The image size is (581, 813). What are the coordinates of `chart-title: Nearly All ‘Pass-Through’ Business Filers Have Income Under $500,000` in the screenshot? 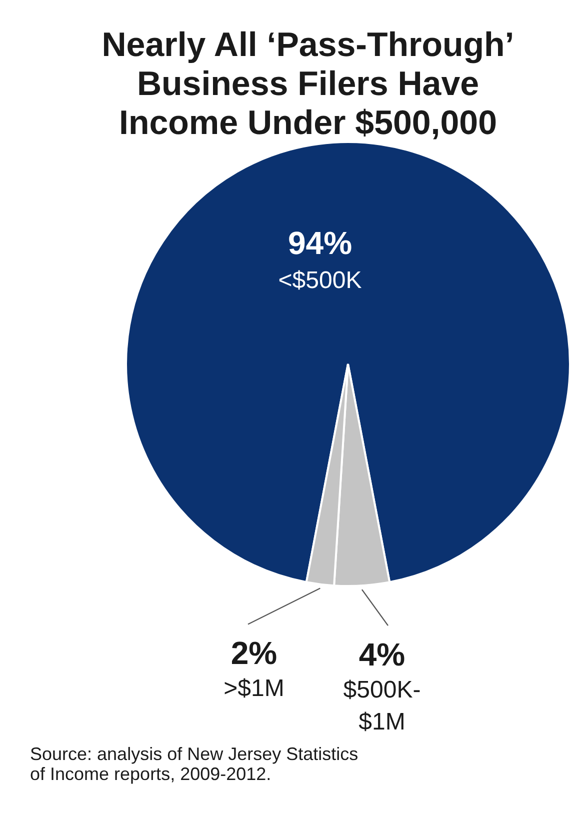 It's located at (308, 84).